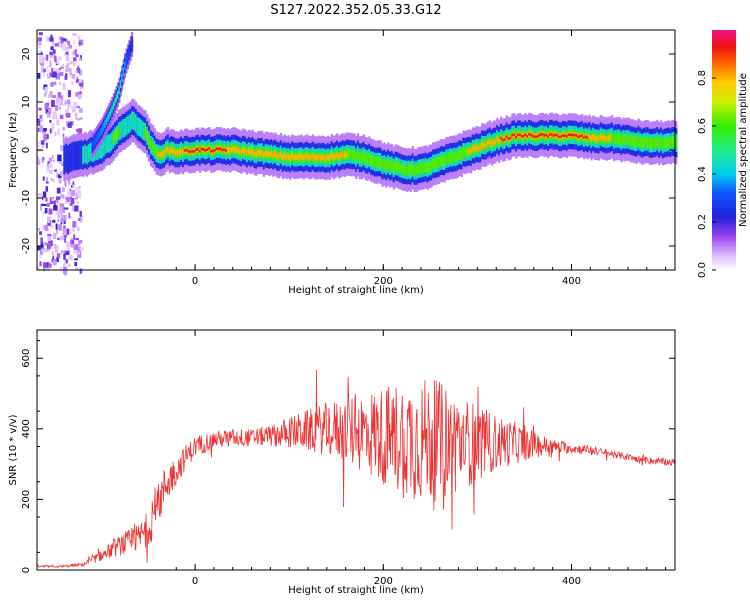 The width and height of the screenshot is (750, 604). What do you see at coordinates (702, 270) in the screenshot?
I see `colorbar-tick-label: 0.0` at bounding box center [702, 270].